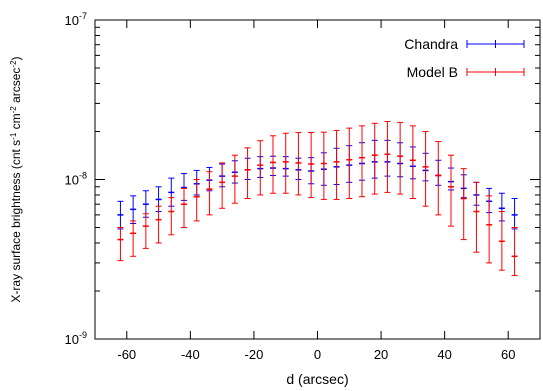 The image size is (543, 391). Describe the element at coordinates (432, 72) in the screenshot. I see `legend-label: Model B` at that location.